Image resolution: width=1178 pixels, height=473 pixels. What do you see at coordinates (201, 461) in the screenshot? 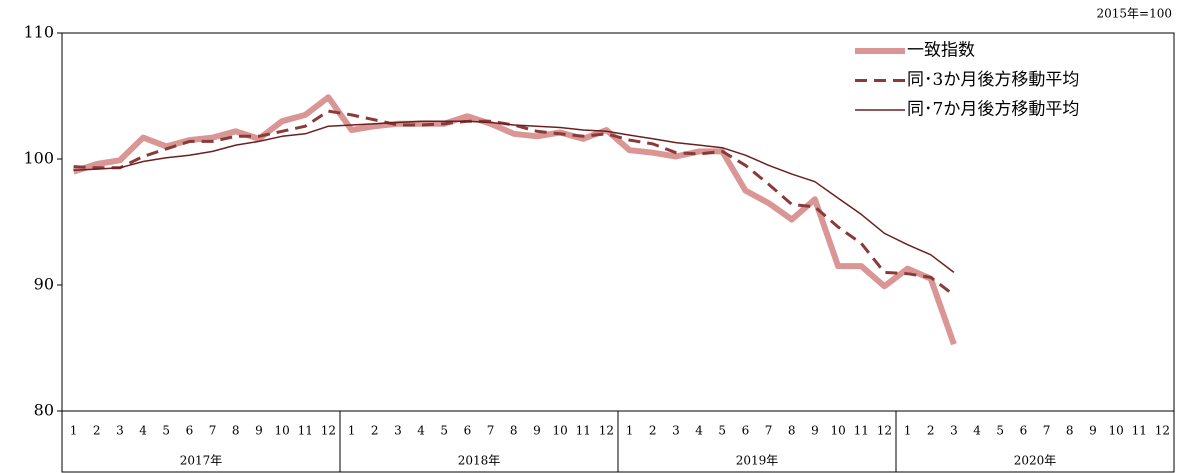
I see `year-label: 2017年` at bounding box center [201, 461].